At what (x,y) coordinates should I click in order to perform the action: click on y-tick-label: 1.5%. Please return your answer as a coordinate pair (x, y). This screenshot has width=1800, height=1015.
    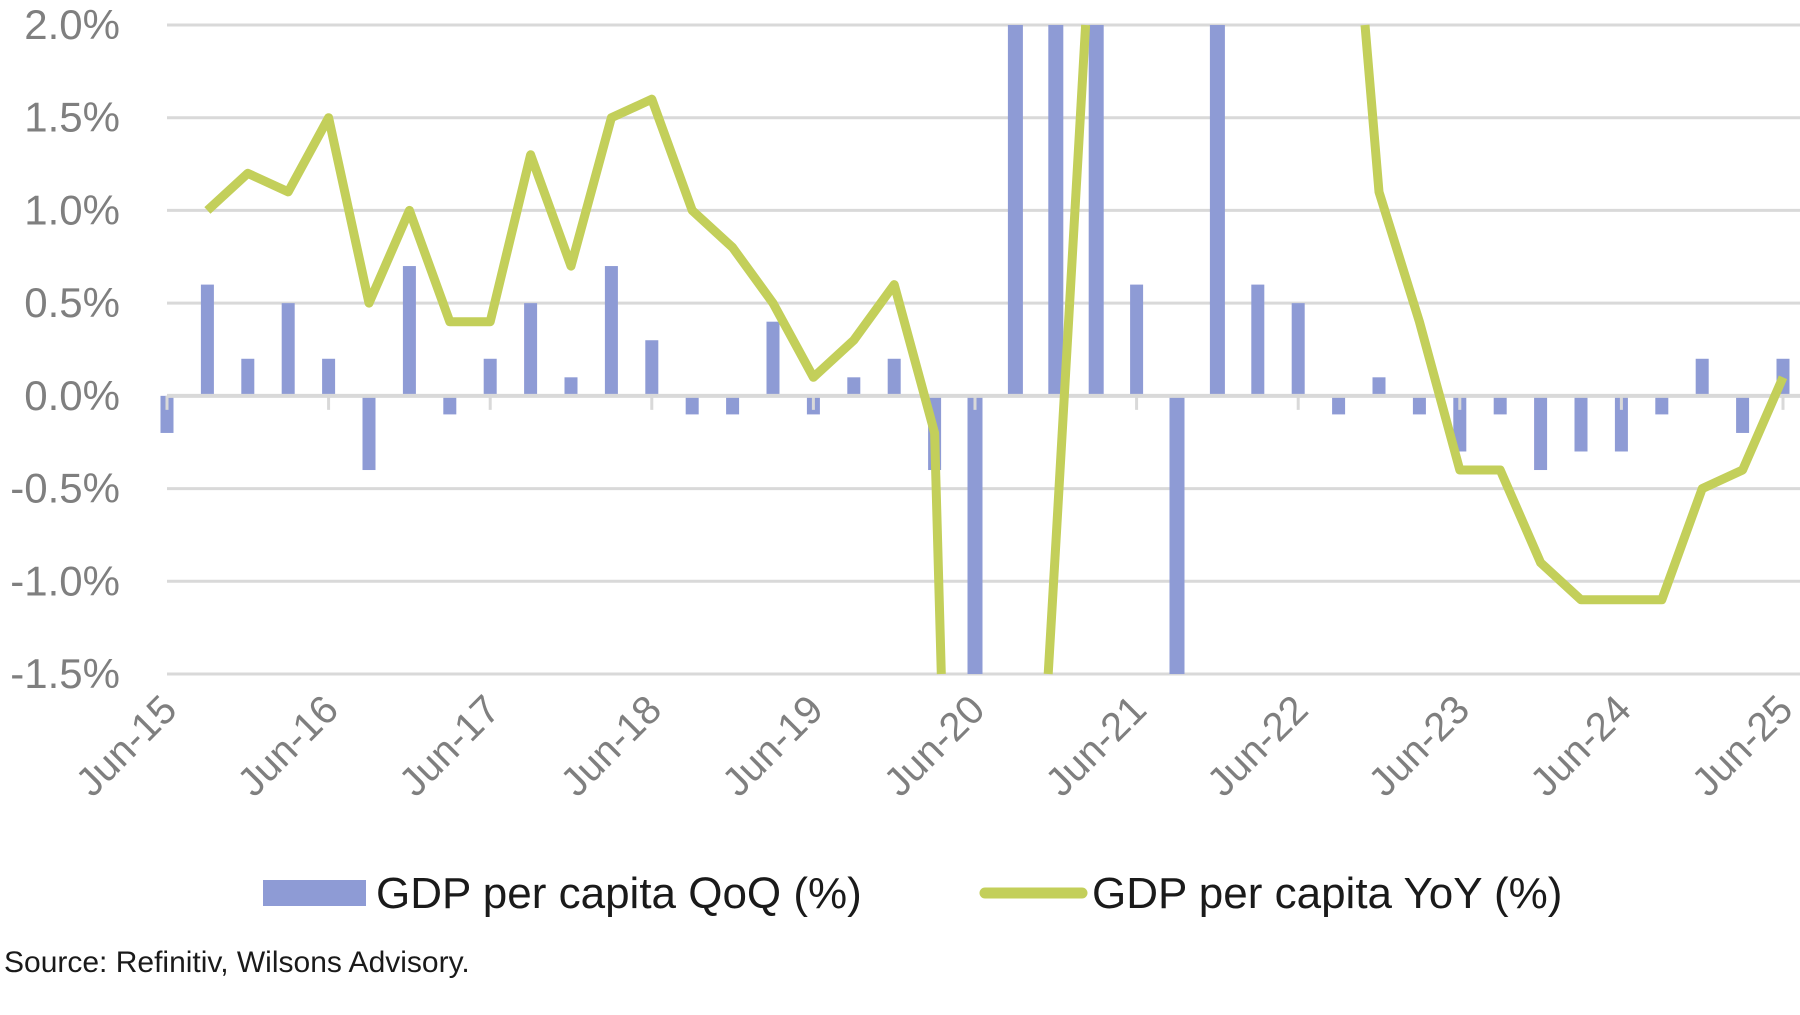
    Looking at the image, I should click on (72, 117).